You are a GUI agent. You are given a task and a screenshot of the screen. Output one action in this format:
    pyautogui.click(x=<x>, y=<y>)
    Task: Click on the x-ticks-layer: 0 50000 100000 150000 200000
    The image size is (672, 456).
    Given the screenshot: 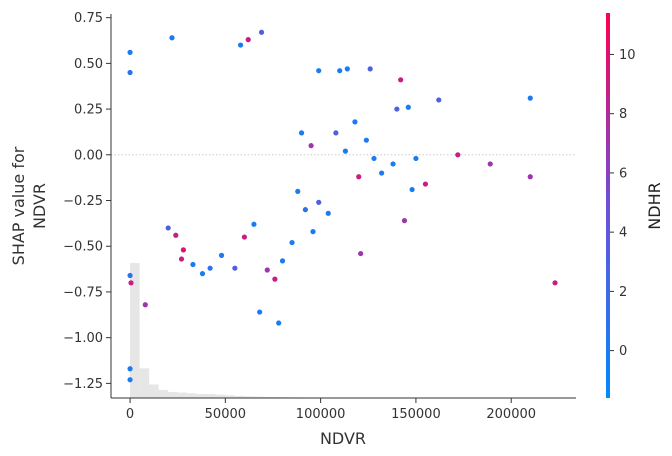 What is the action you would take?
    pyautogui.click(x=331, y=410)
    